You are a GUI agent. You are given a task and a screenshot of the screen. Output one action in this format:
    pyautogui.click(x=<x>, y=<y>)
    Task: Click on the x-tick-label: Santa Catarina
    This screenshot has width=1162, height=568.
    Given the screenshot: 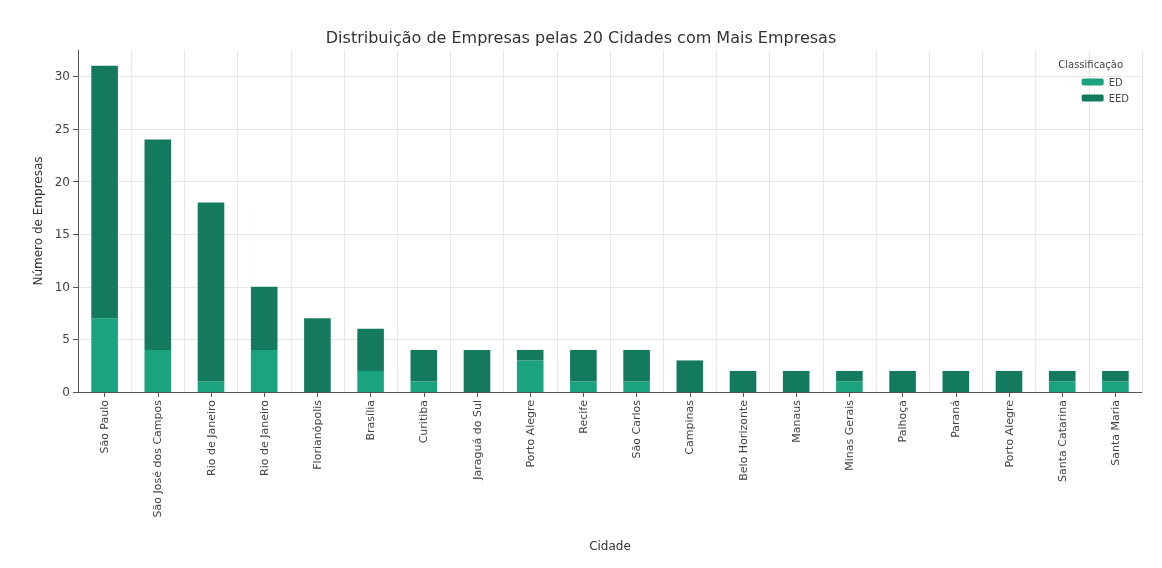 What is the action you would take?
    pyautogui.click(x=1062, y=441)
    